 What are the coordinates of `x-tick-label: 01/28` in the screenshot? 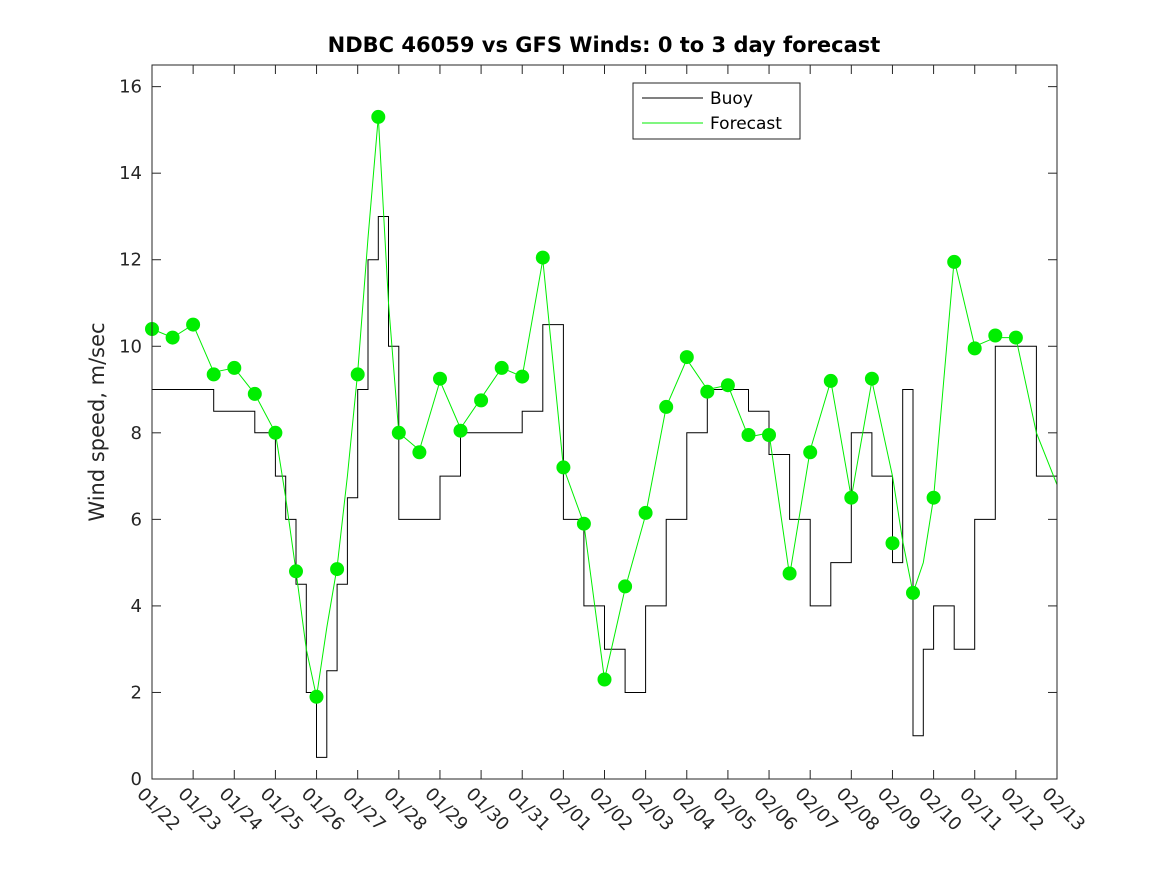 It's located at (405, 810).